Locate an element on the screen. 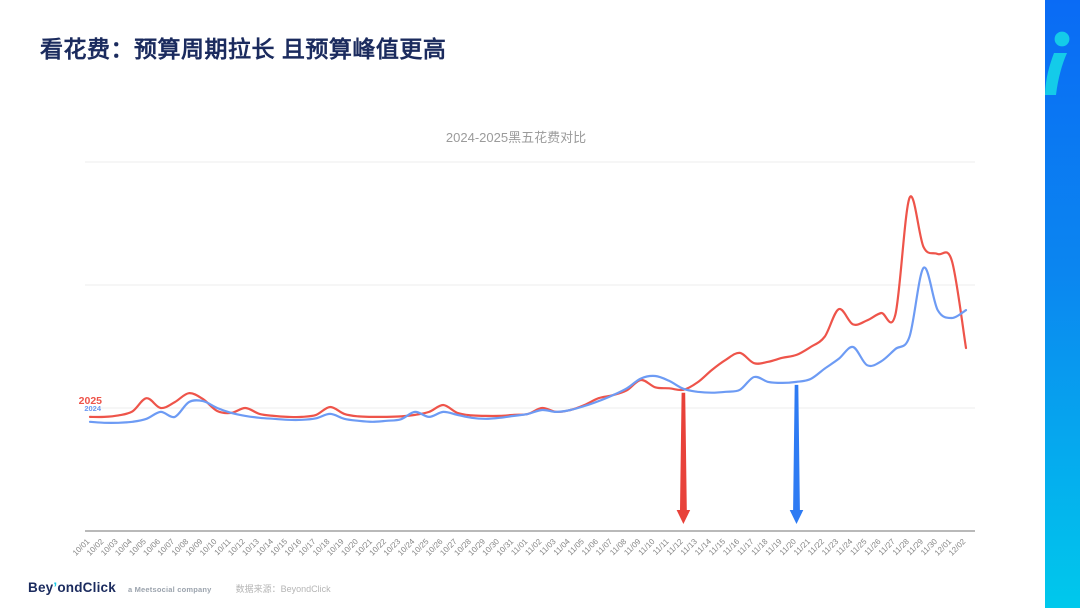 The height and width of the screenshot is (608, 1080). beyondclick-wordmark: Bey’ondClick is located at coordinates (72, 587).